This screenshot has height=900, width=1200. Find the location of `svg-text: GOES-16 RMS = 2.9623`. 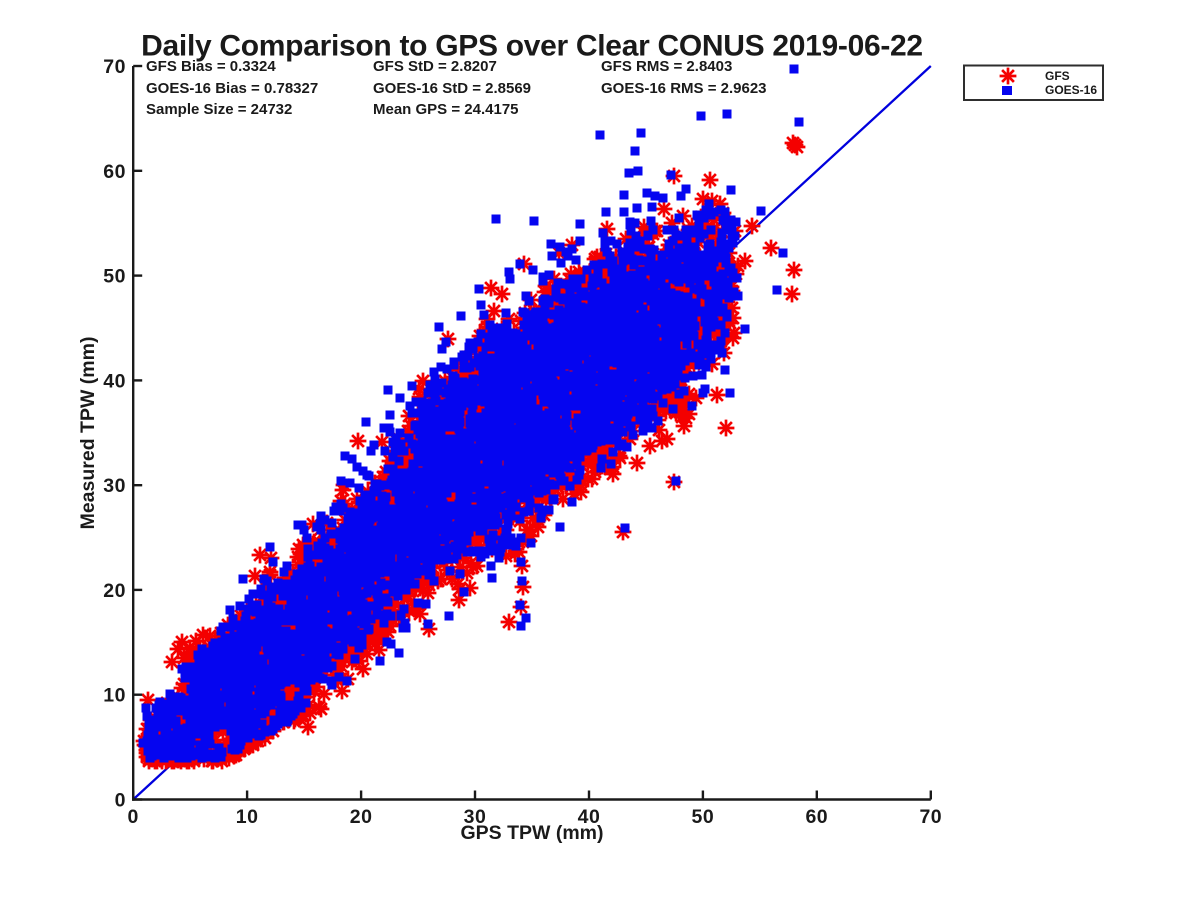

svg-text: GOES-16 RMS = 2.9623 is located at coordinates (684, 88).